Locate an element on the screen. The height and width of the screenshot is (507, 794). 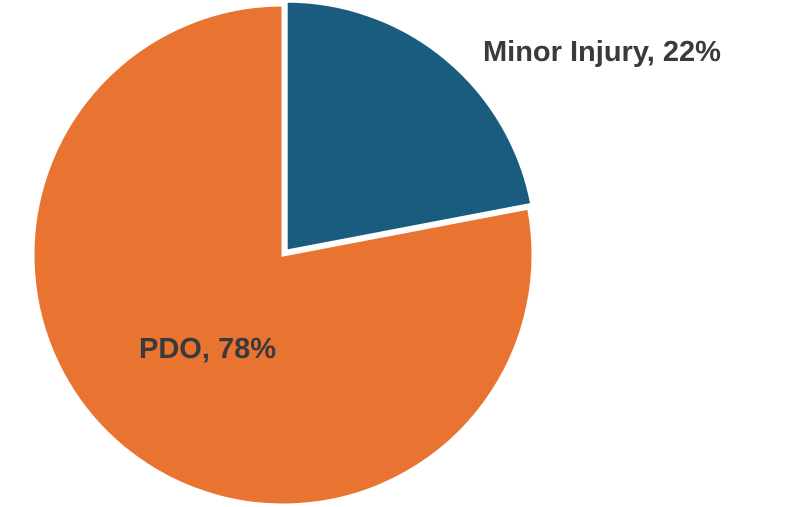
slice-label-pdo: PDO, 78% is located at coordinates (207, 349).